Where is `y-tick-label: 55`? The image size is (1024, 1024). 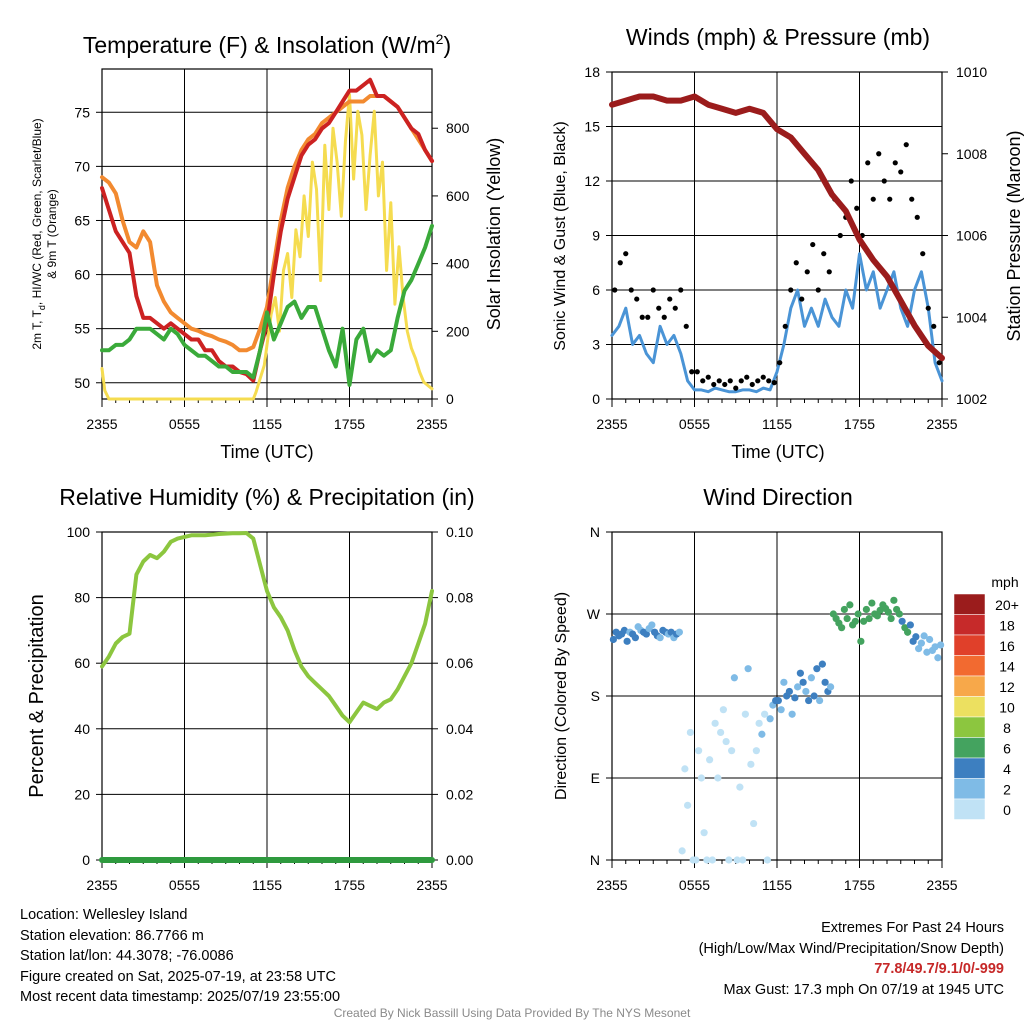 y-tick-label: 55 is located at coordinates (82, 329).